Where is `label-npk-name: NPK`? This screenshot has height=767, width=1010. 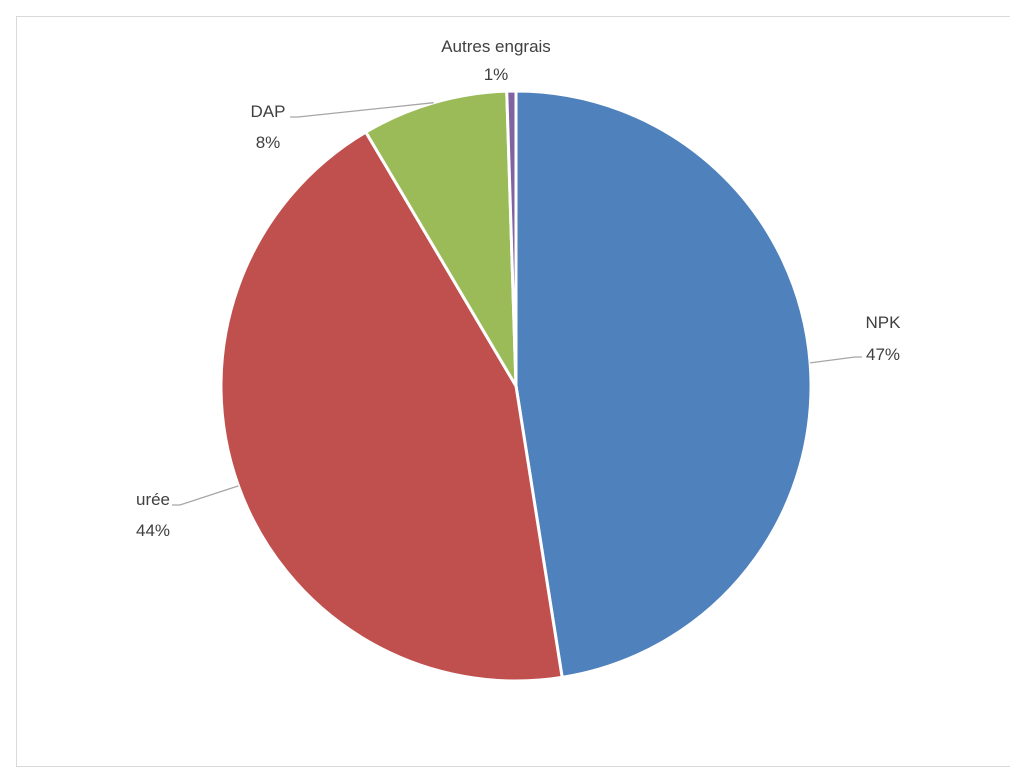 label-npk-name: NPK is located at coordinates (884, 322).